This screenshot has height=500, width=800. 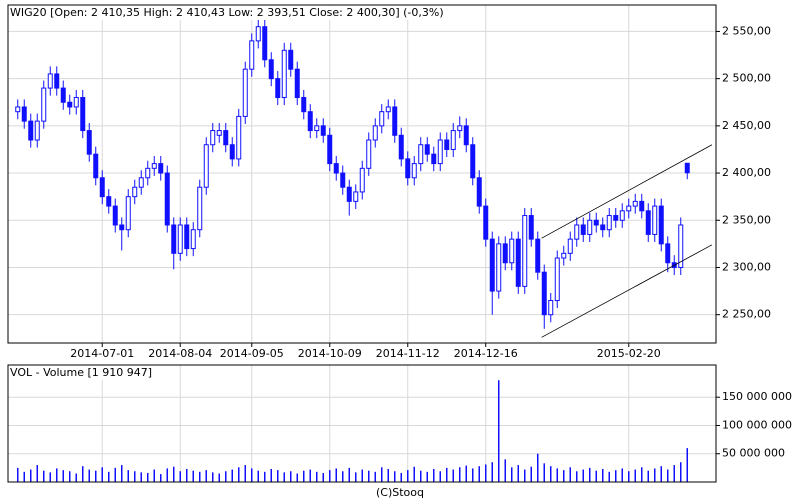 What do you see at coordinates (746, 125) in the screenshot?
I see `y-tick-label: 2 450,00` at bounding box center [746, 125].